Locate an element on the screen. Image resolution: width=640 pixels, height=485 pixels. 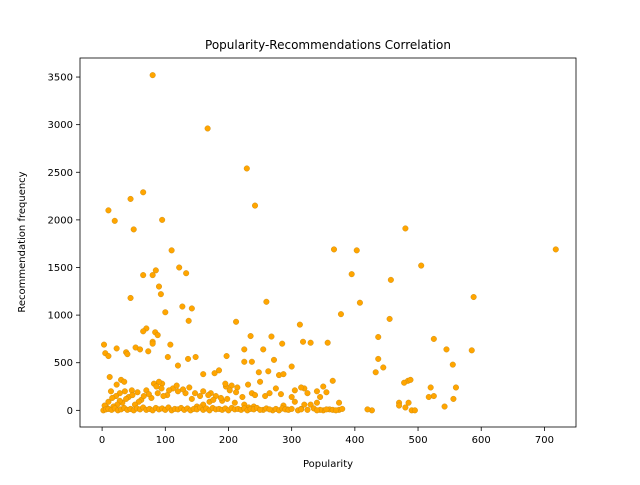
x-tick-label: 200 is located at coordinates (228, 440).